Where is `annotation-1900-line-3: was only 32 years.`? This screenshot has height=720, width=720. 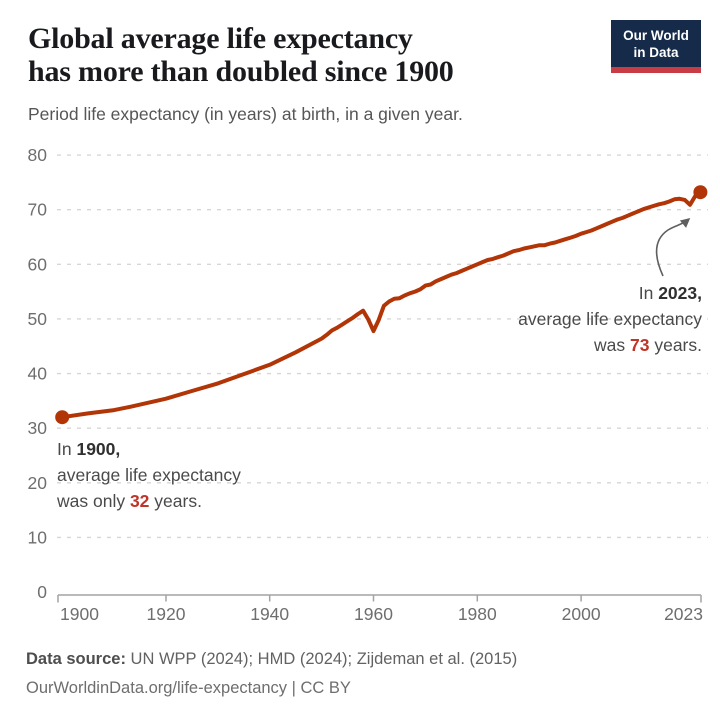
annotation-1900-line-3: was only 32 years. is located at coordinates (129, 501).